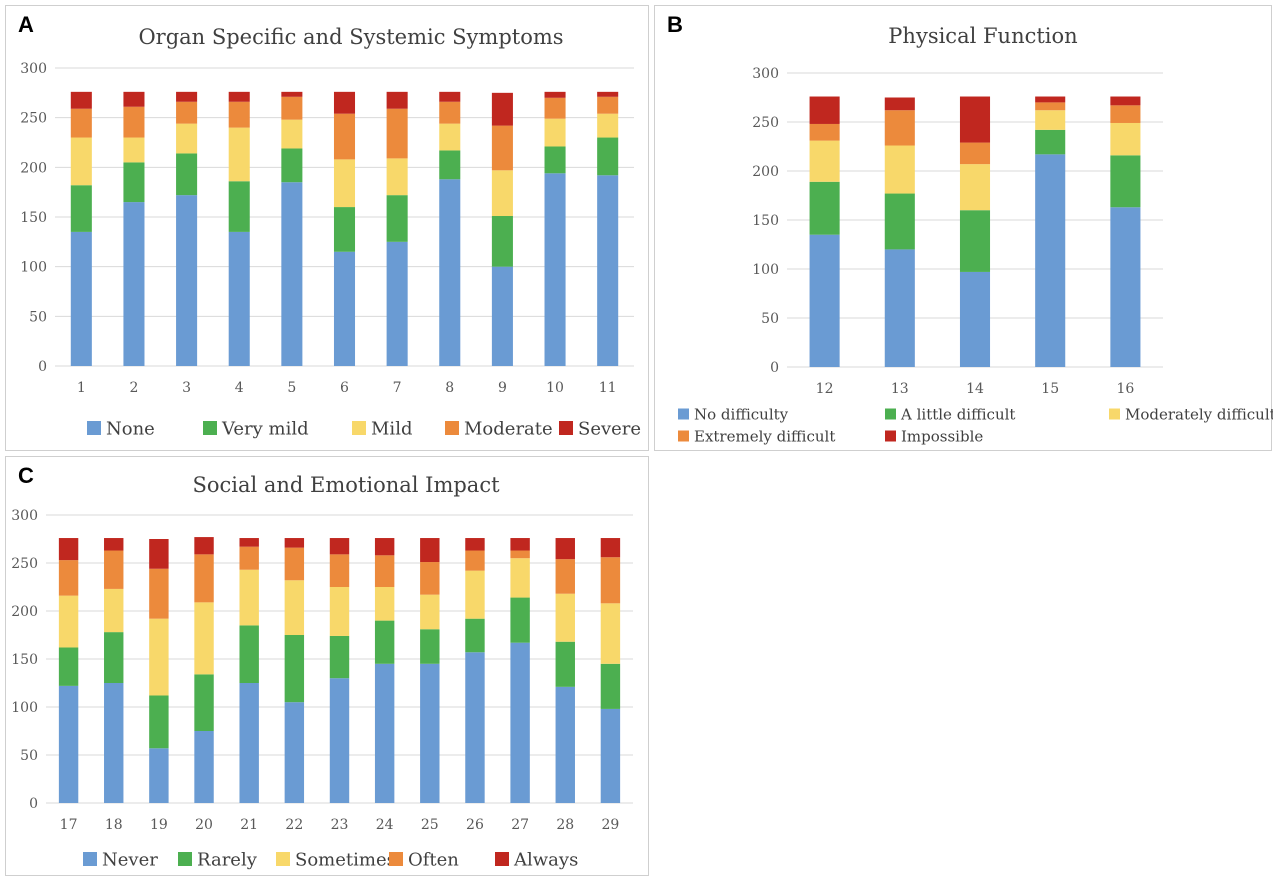 This screenshot has width=1277, height=880. What do you see at coordinates (608, 388) in the screenshot?
I see `x-tick-label: 11` at bounding box center [608, 388].